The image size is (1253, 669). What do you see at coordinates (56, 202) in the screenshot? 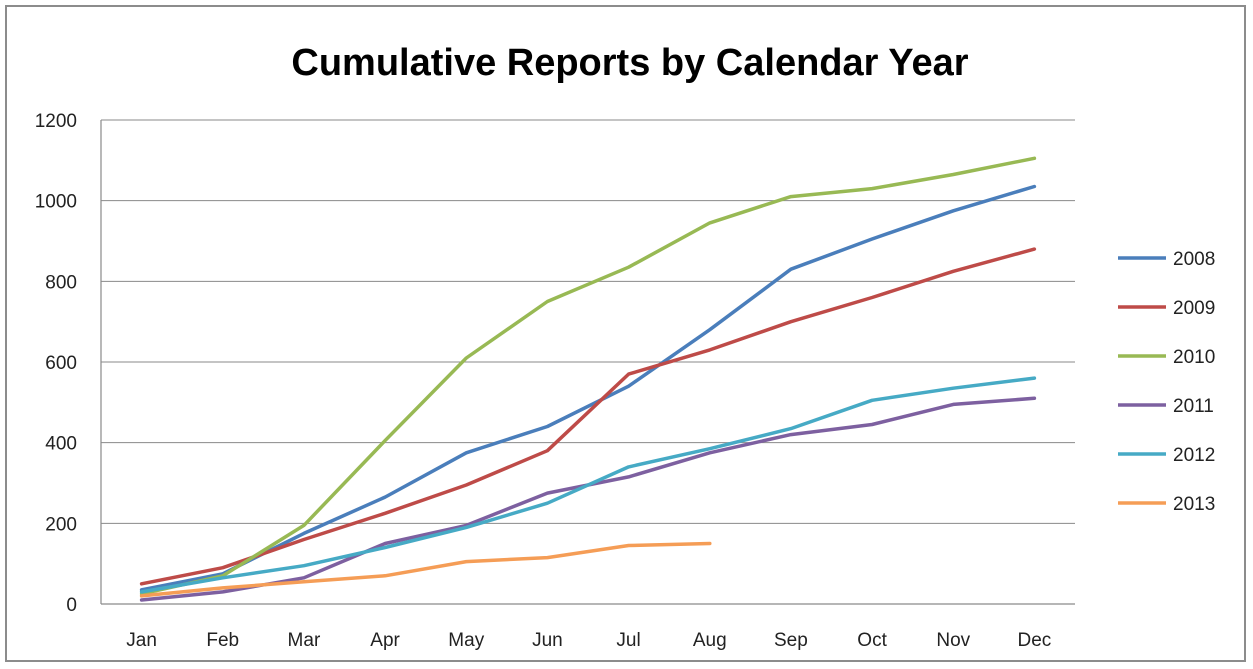
I see `y-tick-label: 1000` at bounding box center [56, 202].